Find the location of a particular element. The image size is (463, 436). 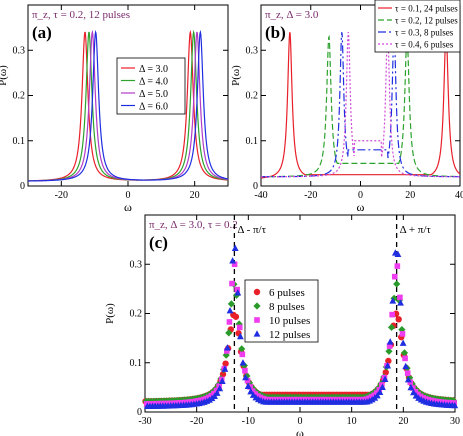

legend-label: 10 pulses is located at coordinates (289, 321).